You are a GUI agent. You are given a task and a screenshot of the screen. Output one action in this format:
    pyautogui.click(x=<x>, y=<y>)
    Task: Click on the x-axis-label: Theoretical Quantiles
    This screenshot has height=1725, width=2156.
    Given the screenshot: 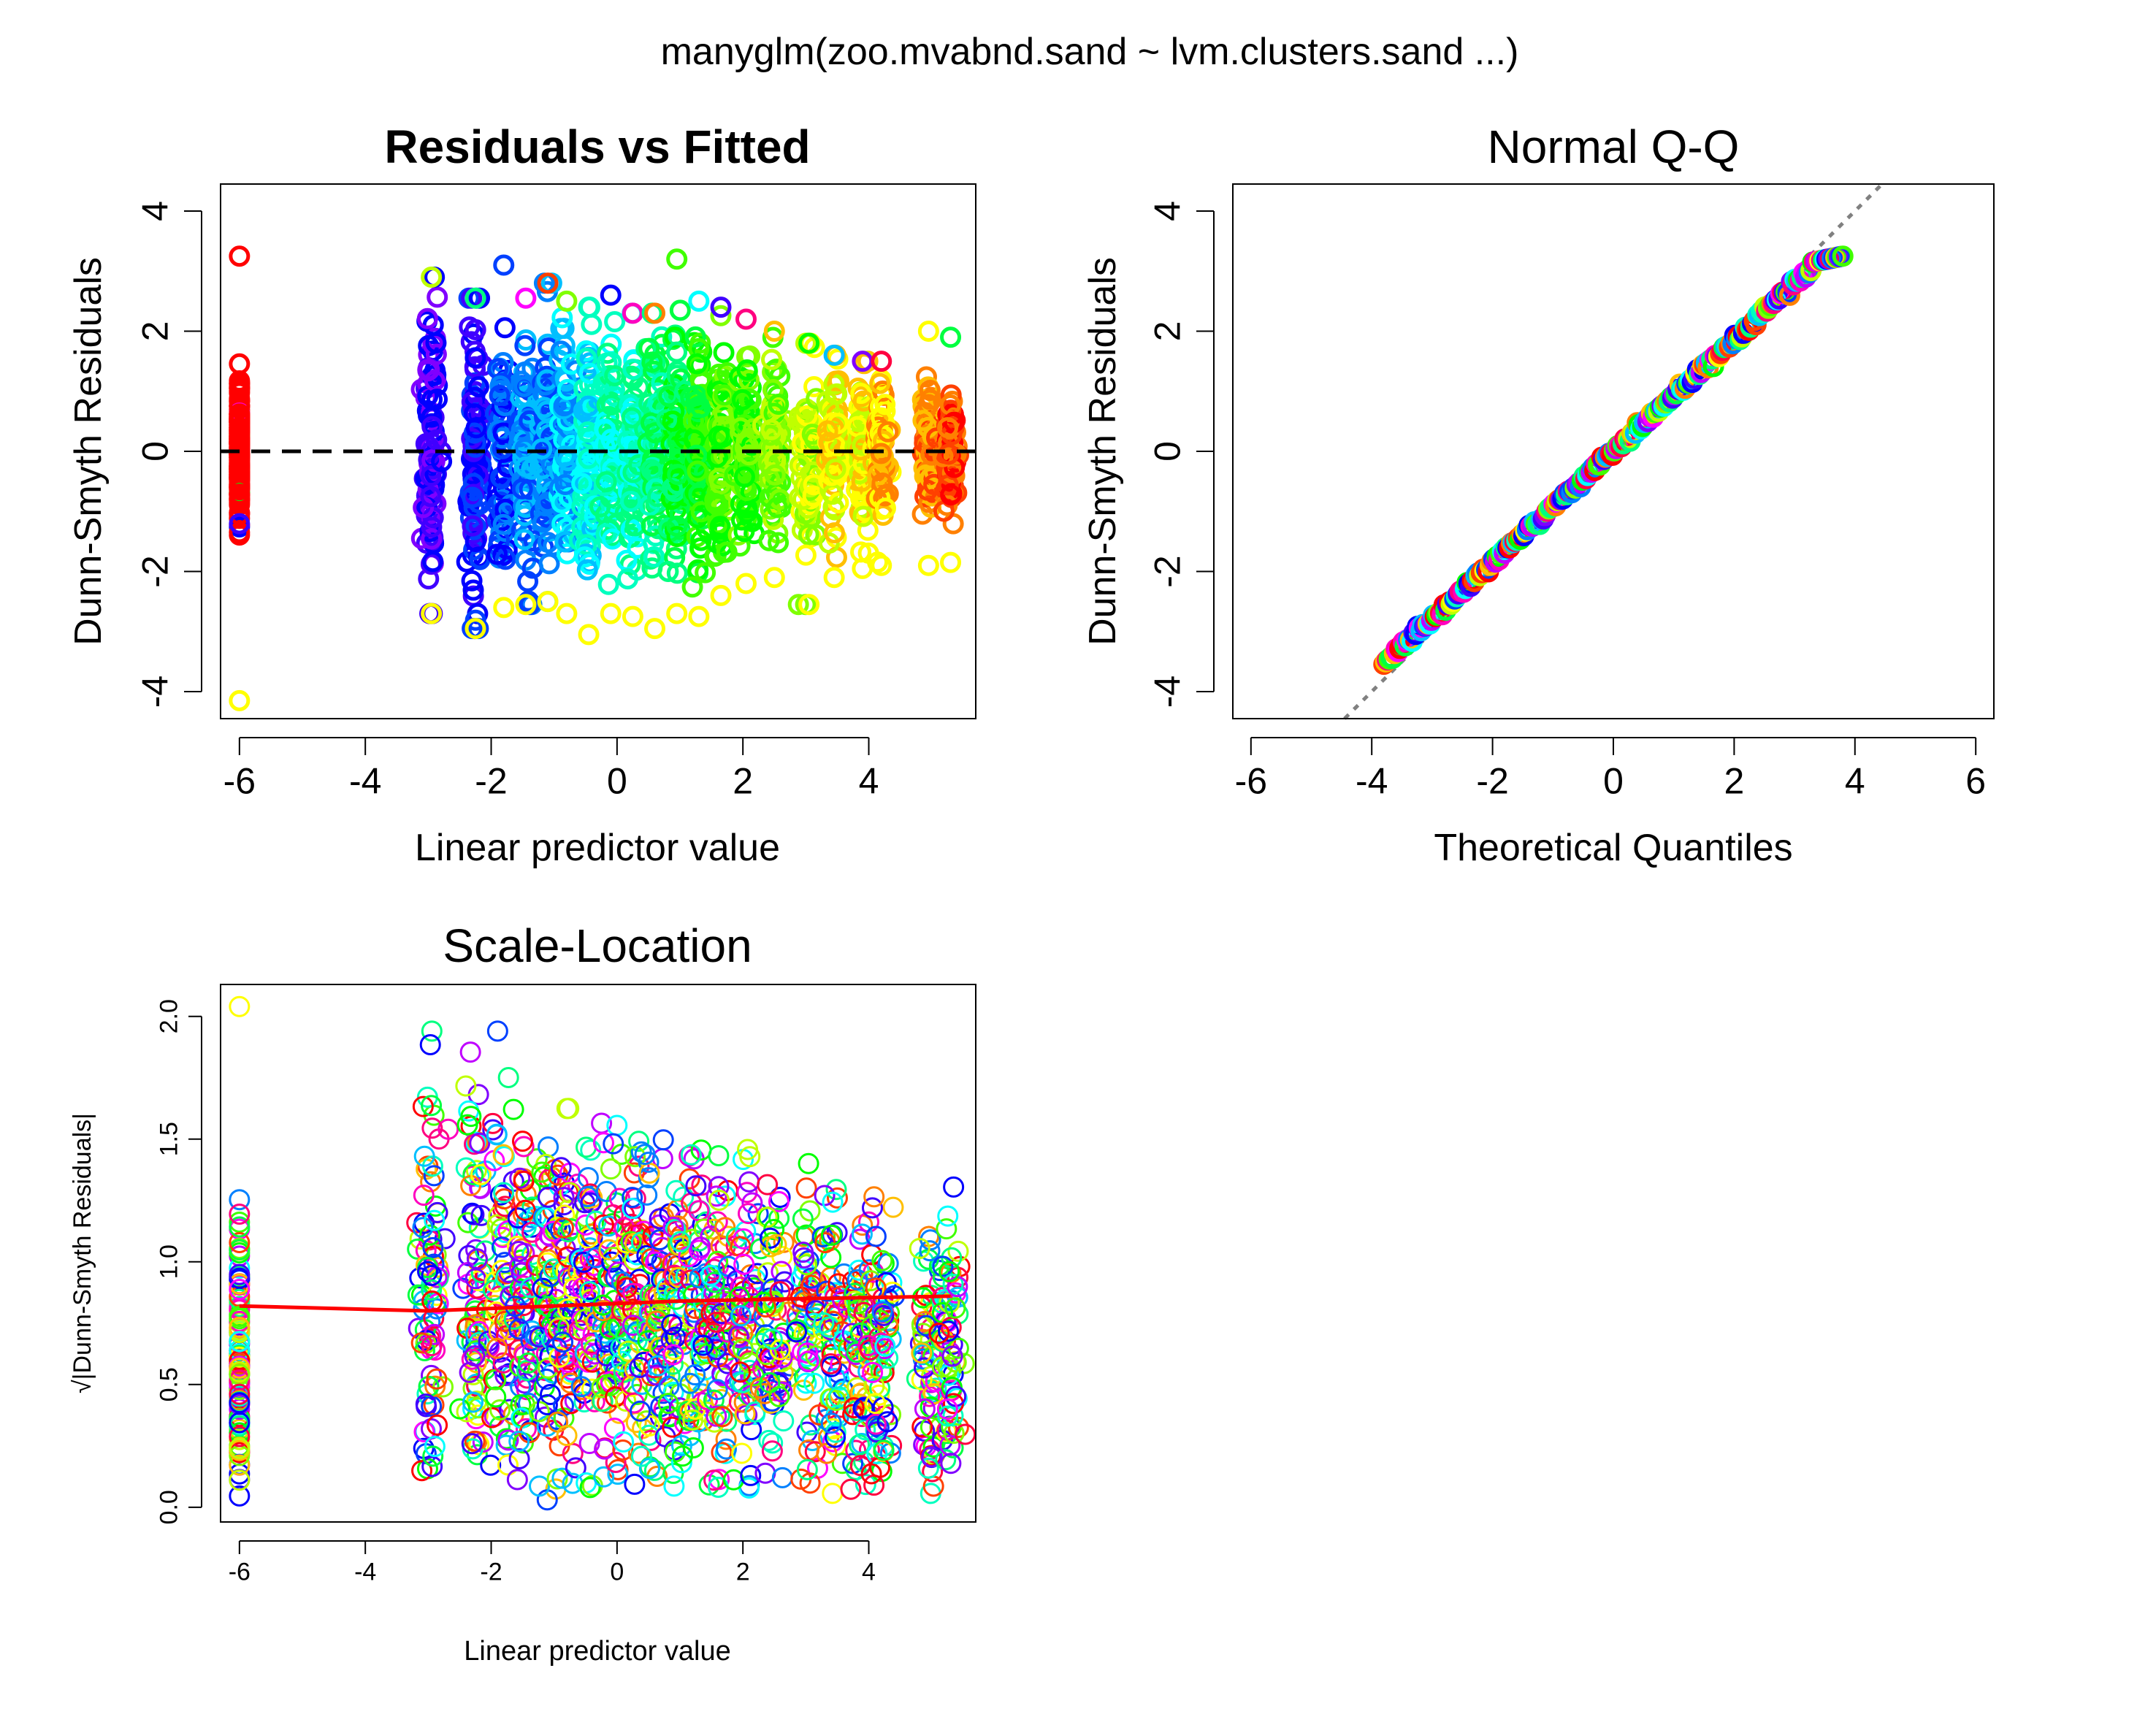 What is the action you would take?
    pyautogui.click(x=1613, y=848)
    